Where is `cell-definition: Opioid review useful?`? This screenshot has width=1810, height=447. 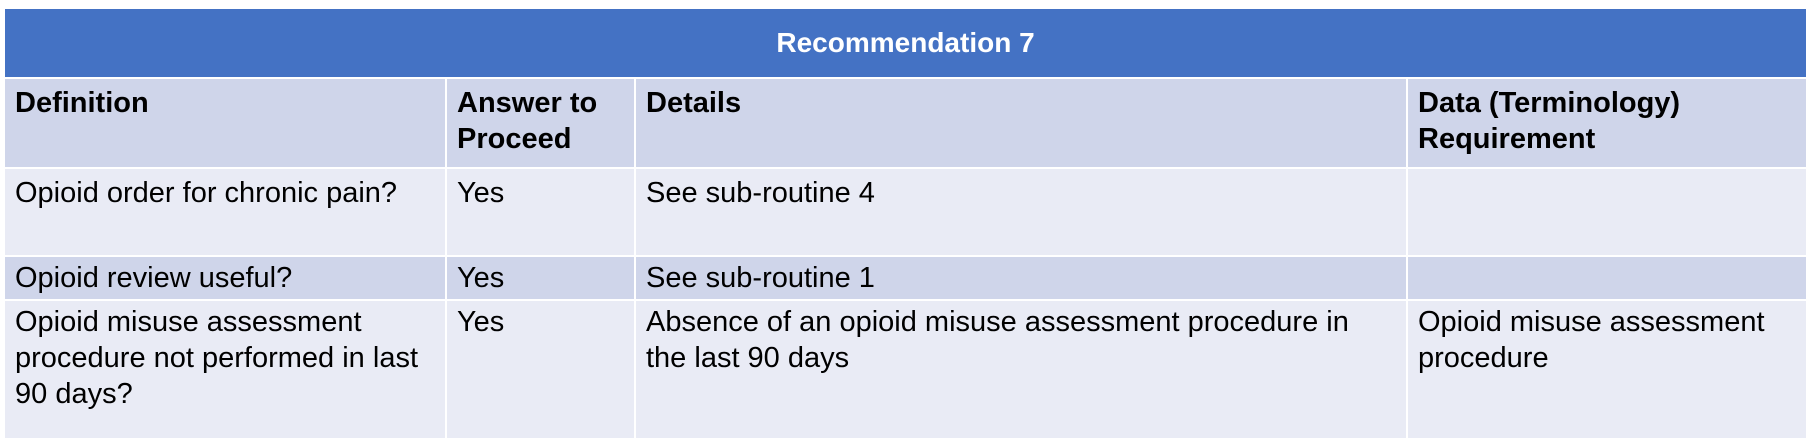
cell-definition: Opioid review useful? is located at coordinates (225, 278).